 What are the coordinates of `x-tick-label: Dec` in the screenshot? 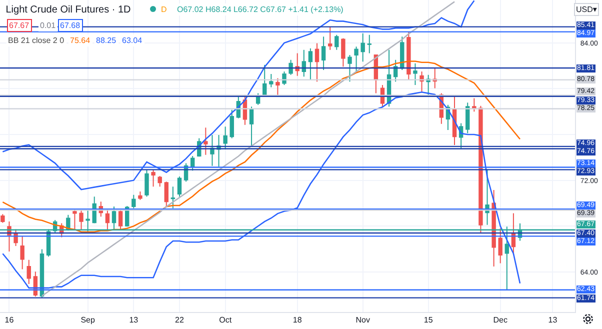 It's located at (500, 320).